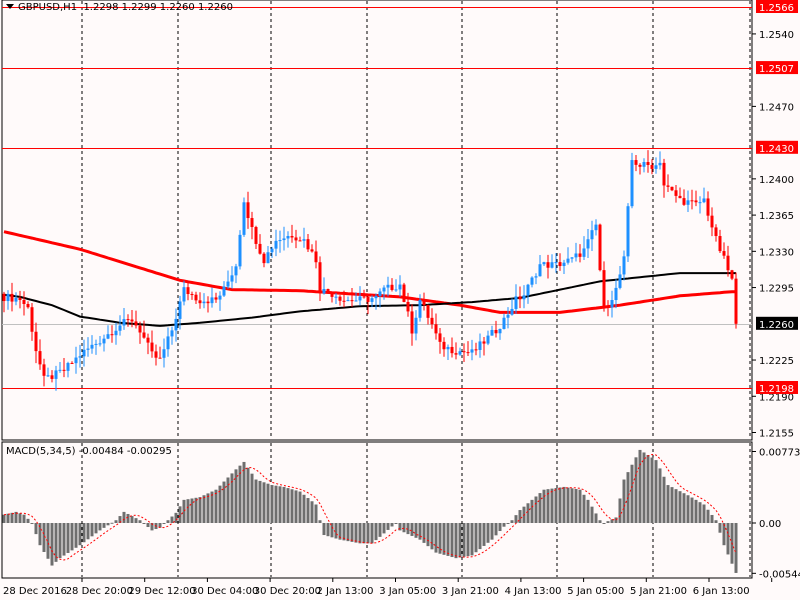 This screenshot has height=600, width=800. I want to click on level-price-label: 1.2566, so click(776, 8).